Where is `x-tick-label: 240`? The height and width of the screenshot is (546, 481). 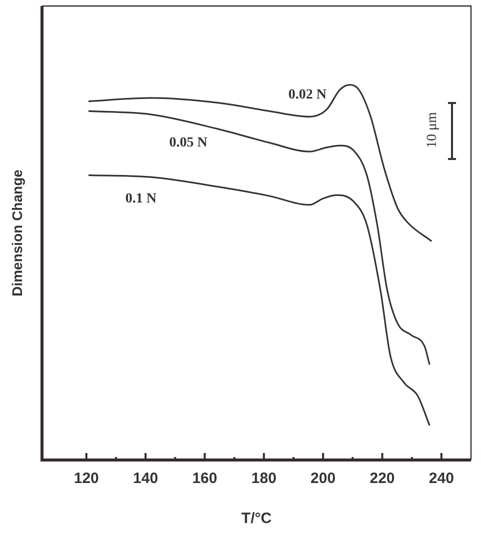 x-tick-label: 240 is located at coordinates (441, 479).